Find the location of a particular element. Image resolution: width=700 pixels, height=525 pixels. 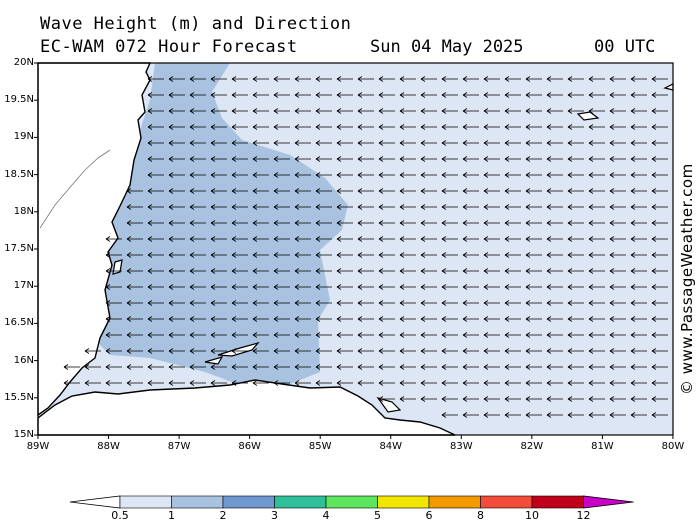

lat-label: 20N is located at coordinates (23, 62).